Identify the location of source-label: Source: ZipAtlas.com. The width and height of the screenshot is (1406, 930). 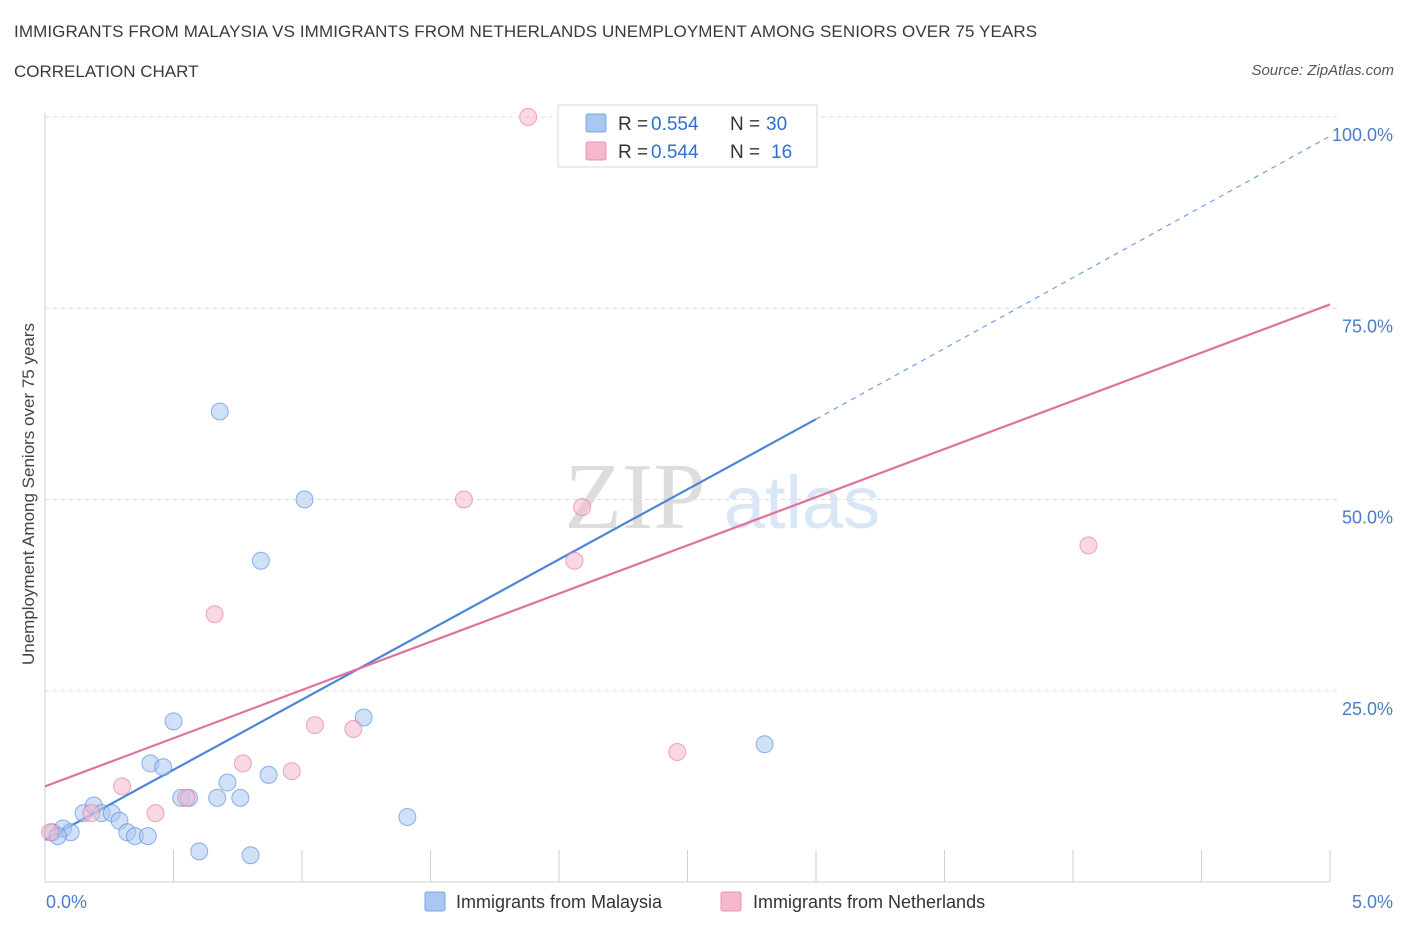
(1322, 70).